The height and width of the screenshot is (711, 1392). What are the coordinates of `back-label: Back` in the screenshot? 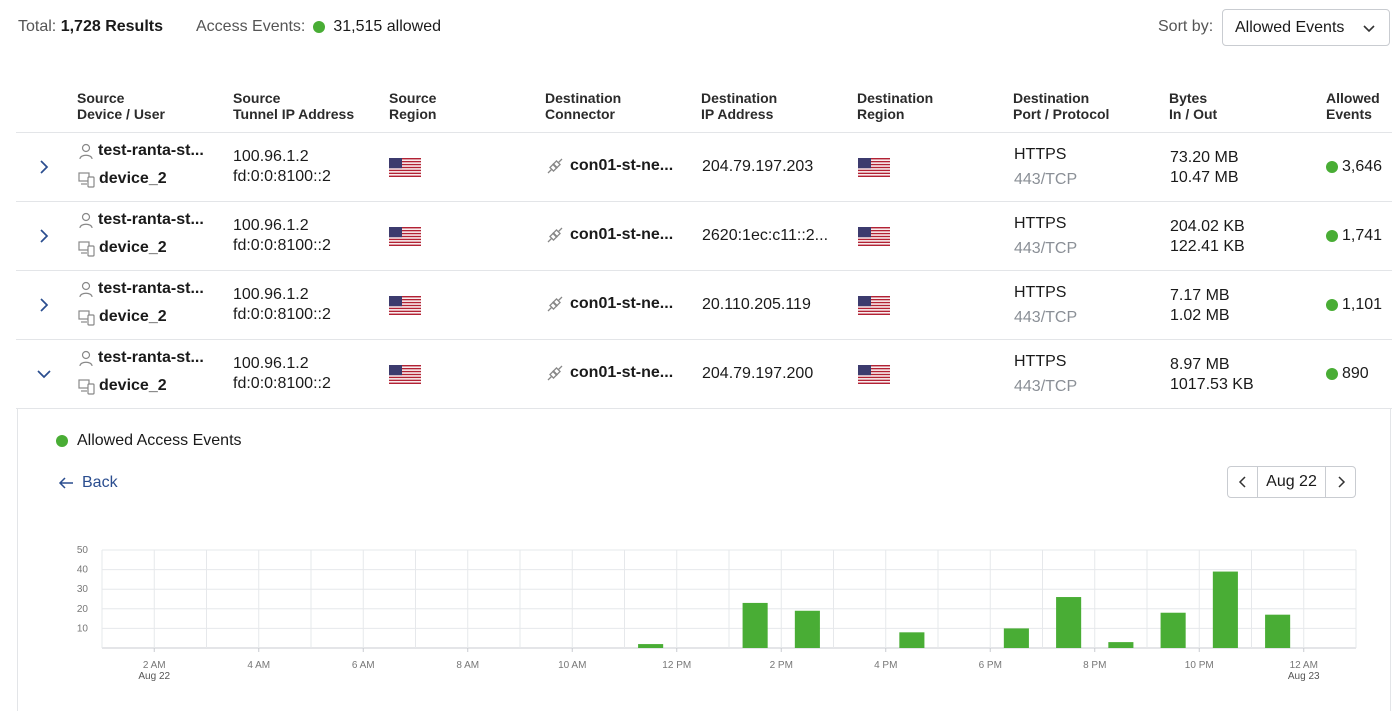 It's located at (100, 482).